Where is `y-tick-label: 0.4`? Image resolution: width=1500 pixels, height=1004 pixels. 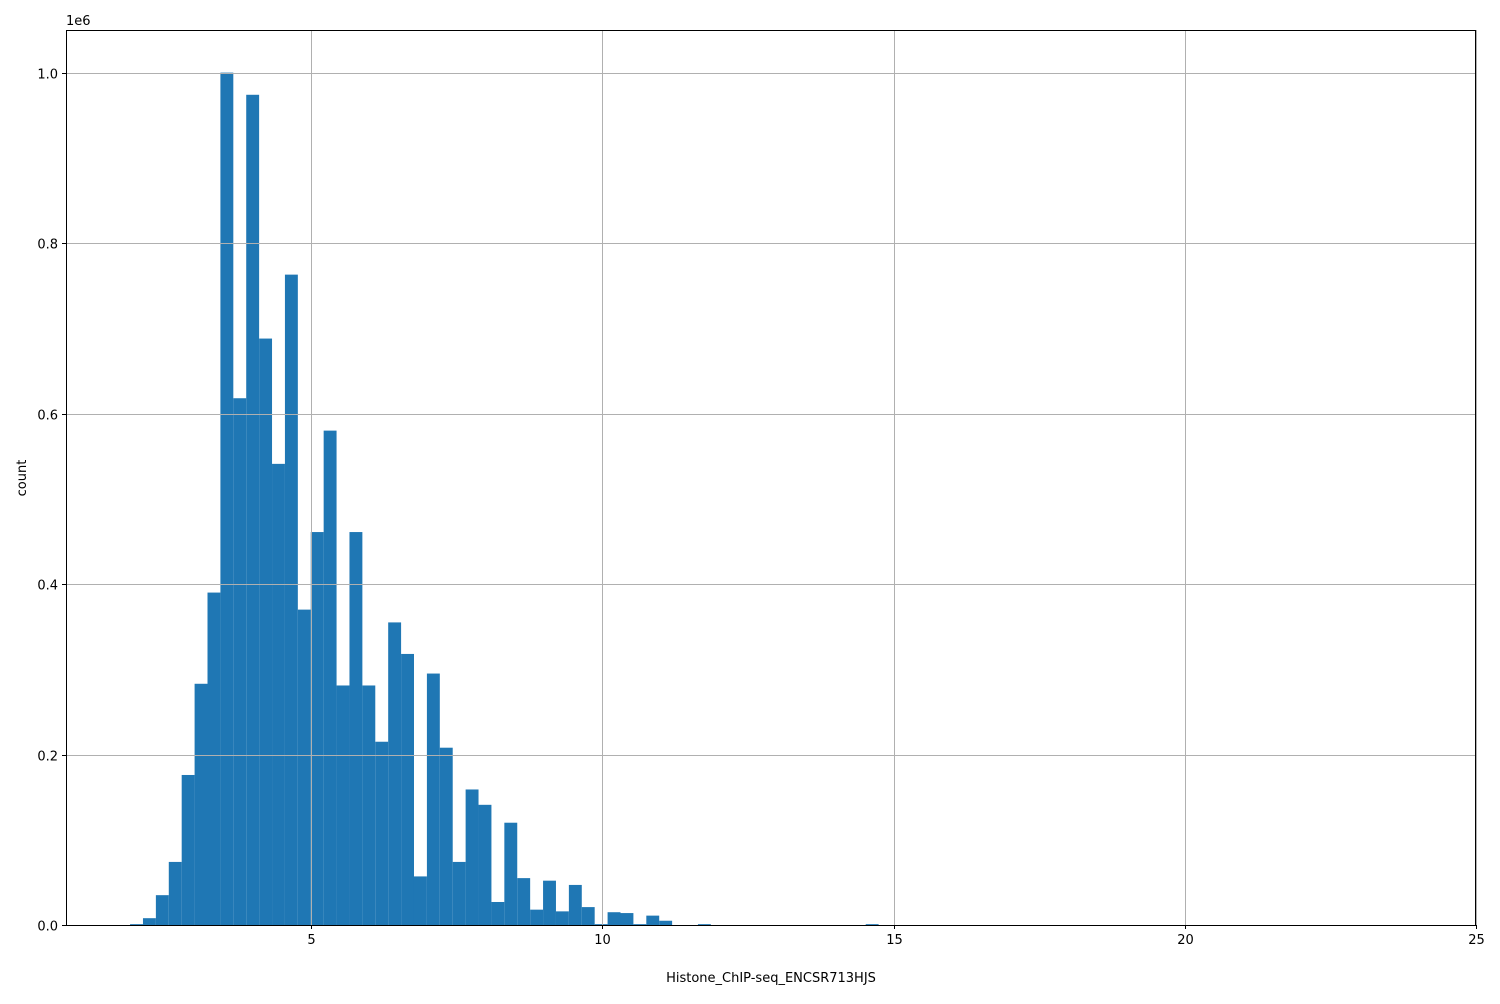 y-tick-label: 0.4 is located at coordinates (47, 586).